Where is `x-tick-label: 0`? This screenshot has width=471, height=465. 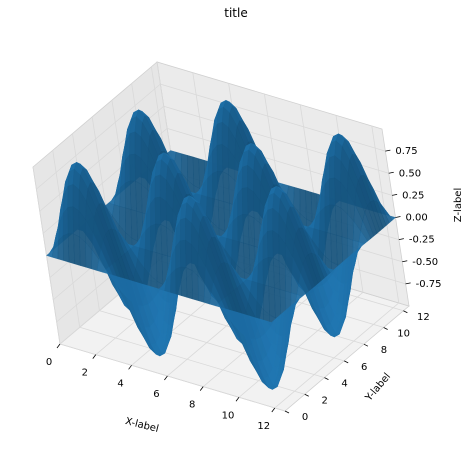 x-tick-label: 0 is located at coordinates (49, 362).